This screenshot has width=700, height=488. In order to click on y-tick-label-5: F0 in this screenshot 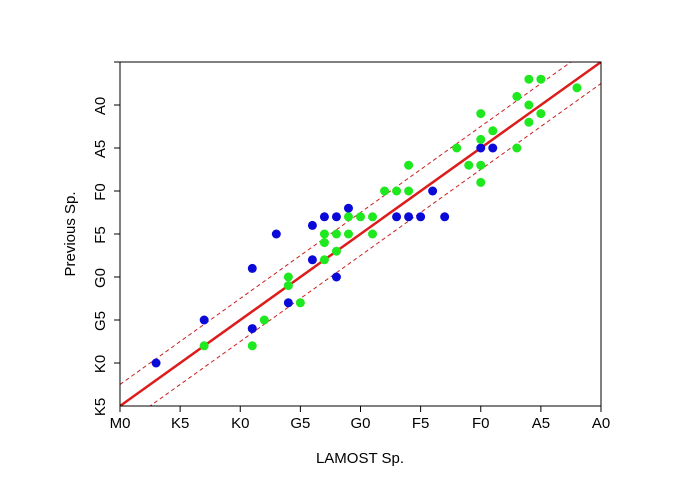, I will do `click(100, 192)`.